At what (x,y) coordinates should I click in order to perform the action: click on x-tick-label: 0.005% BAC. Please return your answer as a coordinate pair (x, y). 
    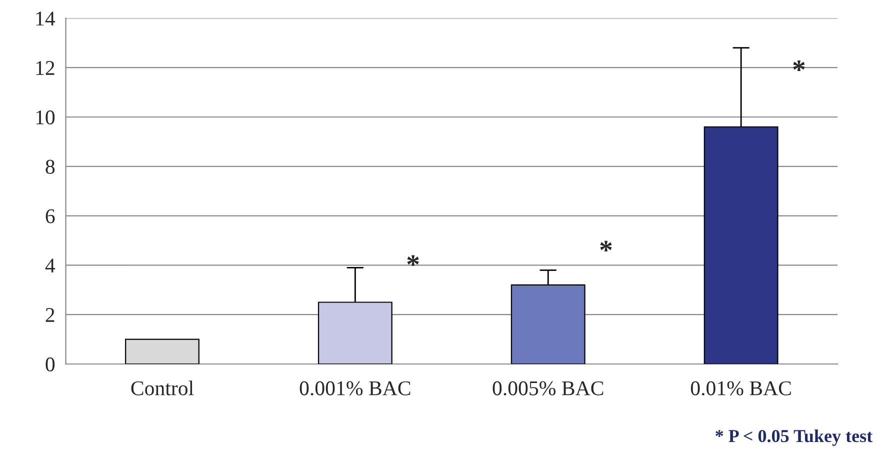
    Looking at the image, I should click on (548, 388).